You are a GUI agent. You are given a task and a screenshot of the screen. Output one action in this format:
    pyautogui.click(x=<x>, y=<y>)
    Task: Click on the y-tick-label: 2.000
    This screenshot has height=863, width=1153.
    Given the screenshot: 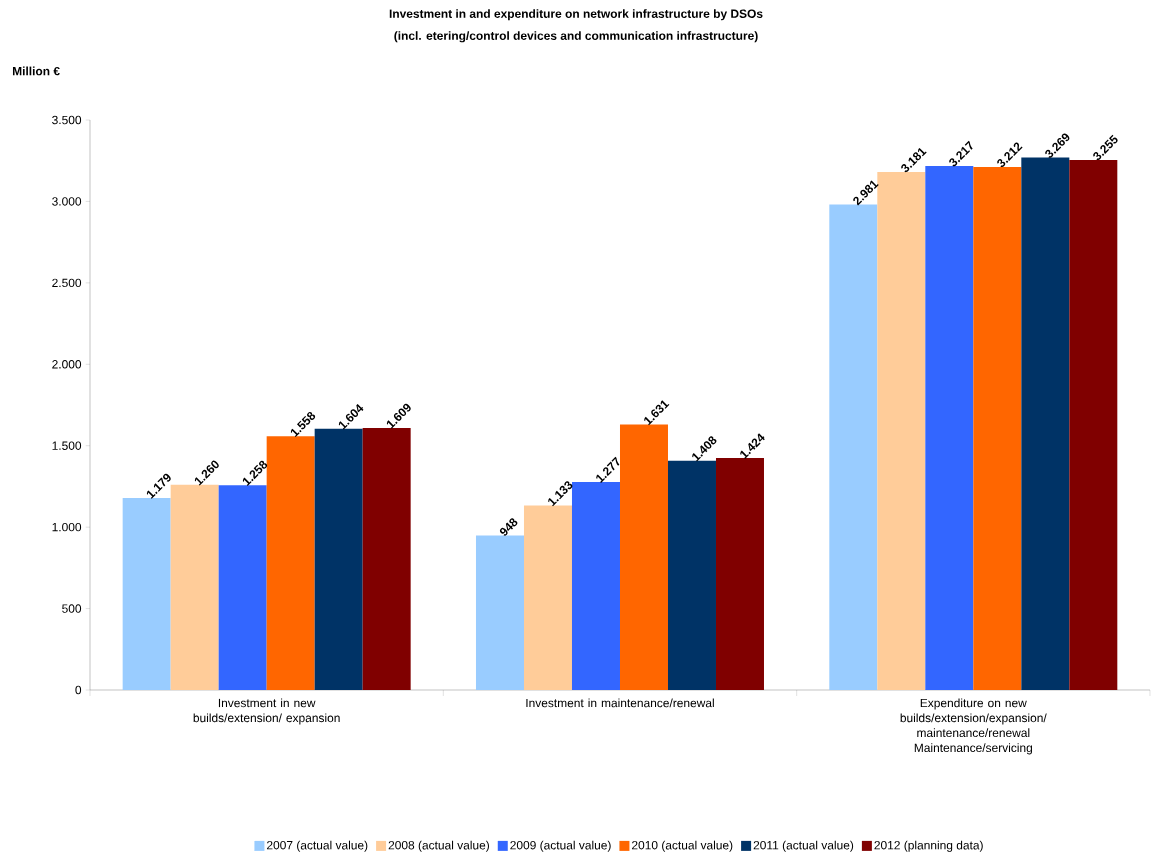 What is the action you would take?
    pyautogui.click(x=67, y=364)
    